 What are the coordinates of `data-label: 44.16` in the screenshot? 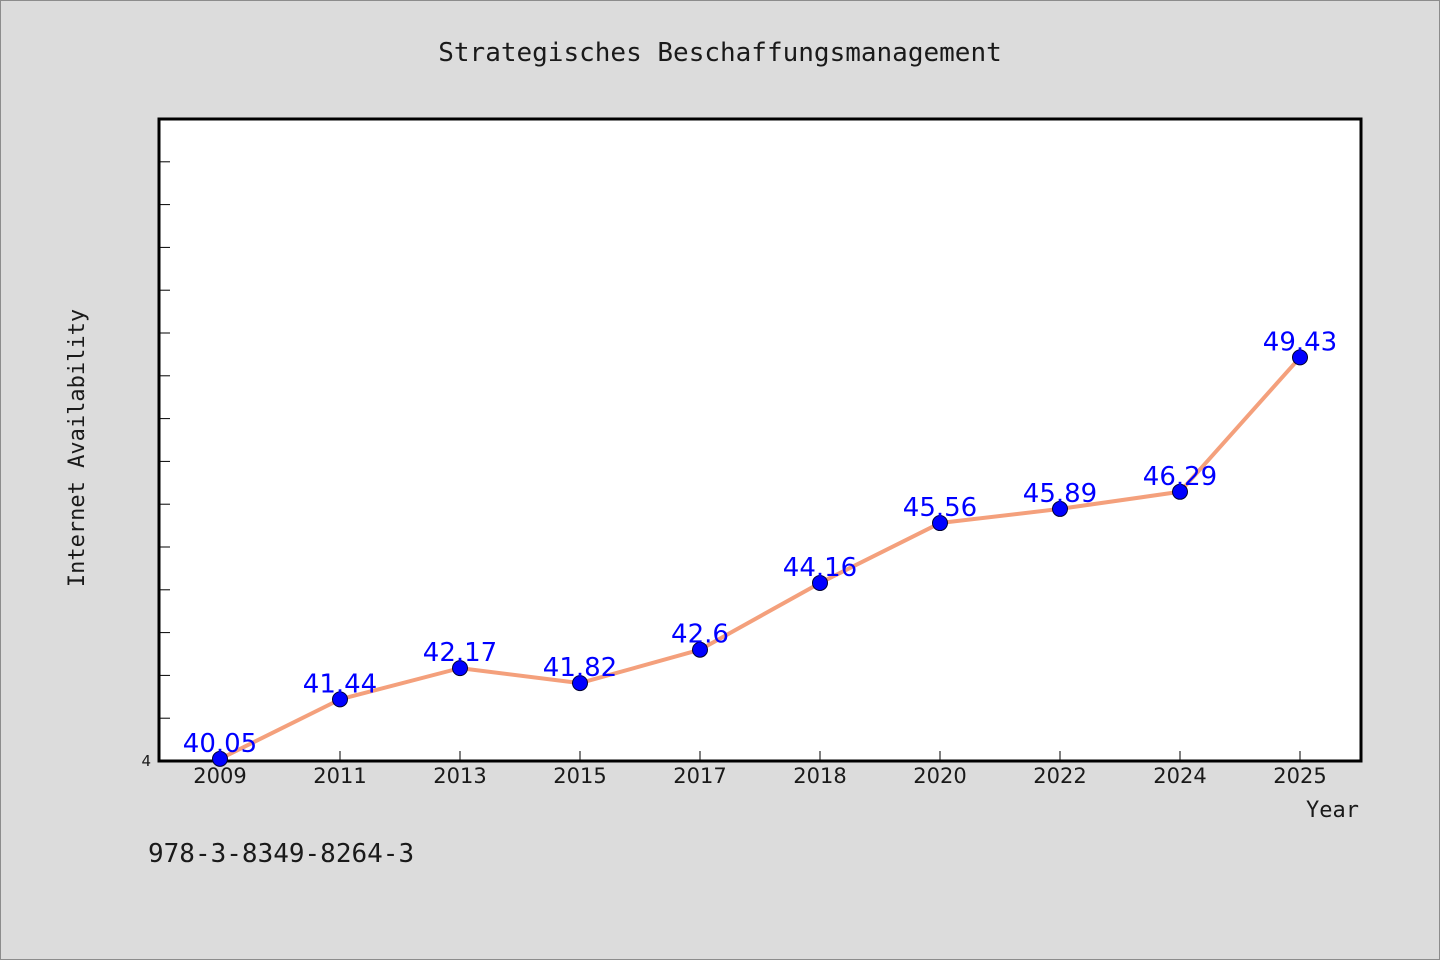 It's located at (820, 568).